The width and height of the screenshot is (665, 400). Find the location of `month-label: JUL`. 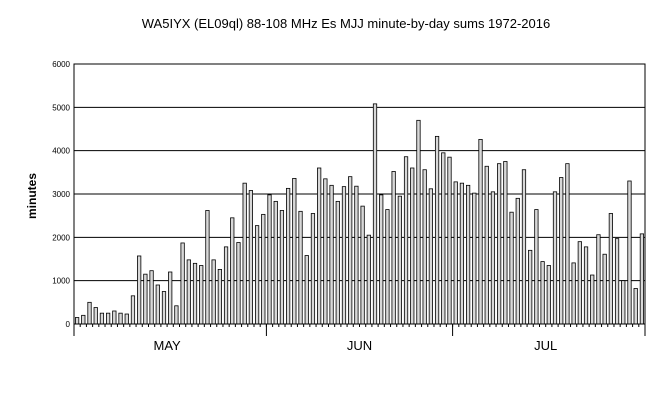

month-label: JUL is located at coordinates (545, 345).